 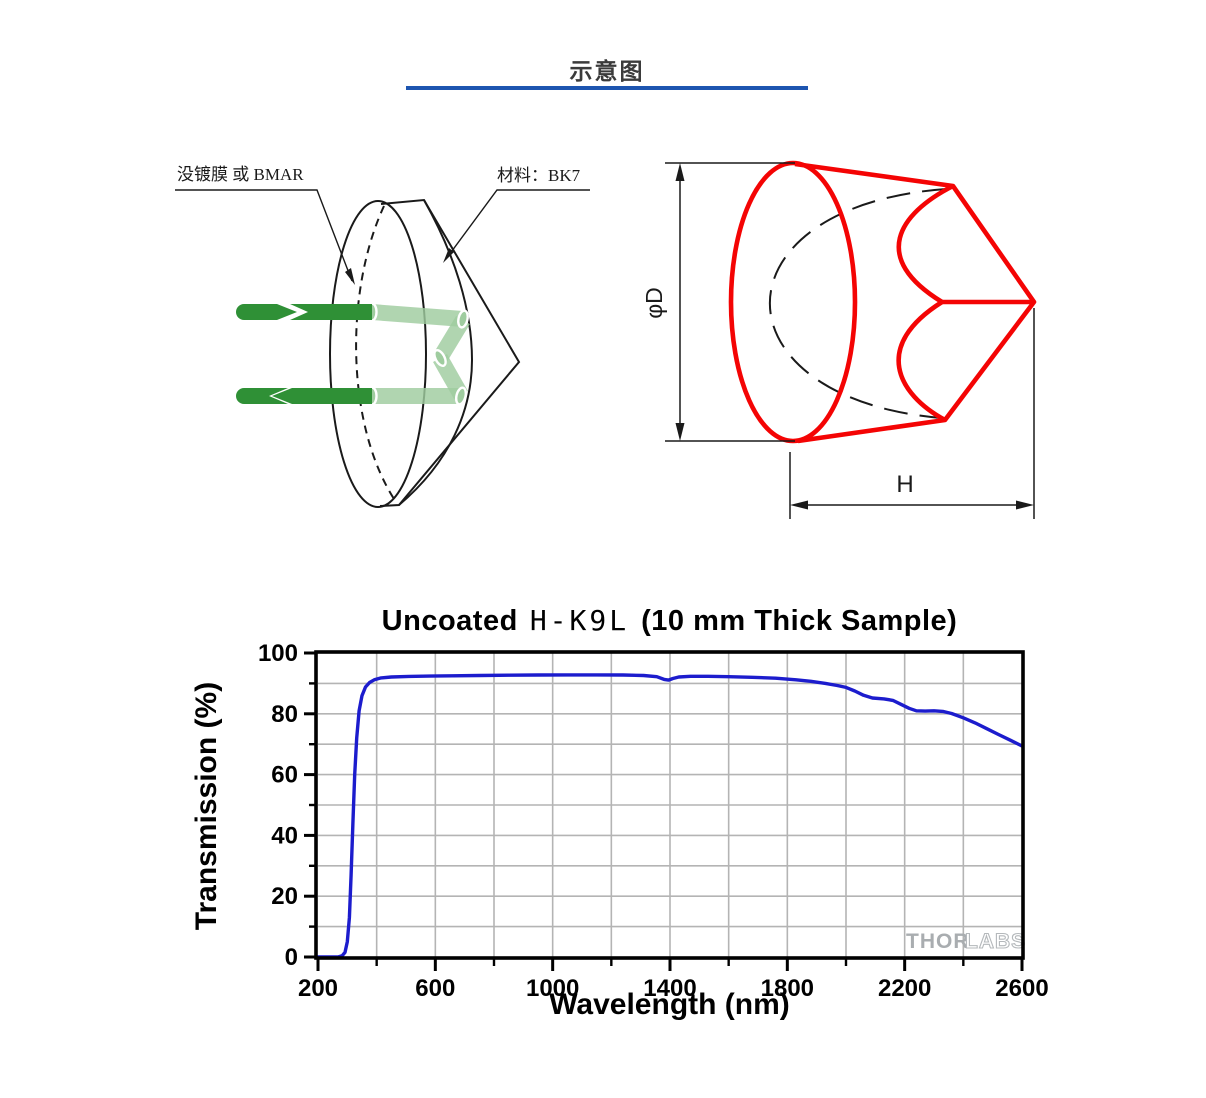 What do you see at coordinates (240, 174) in the screenshot?
I see `coating-label: 没镀膜 或 BMAR` at bounding box center [240, 174].